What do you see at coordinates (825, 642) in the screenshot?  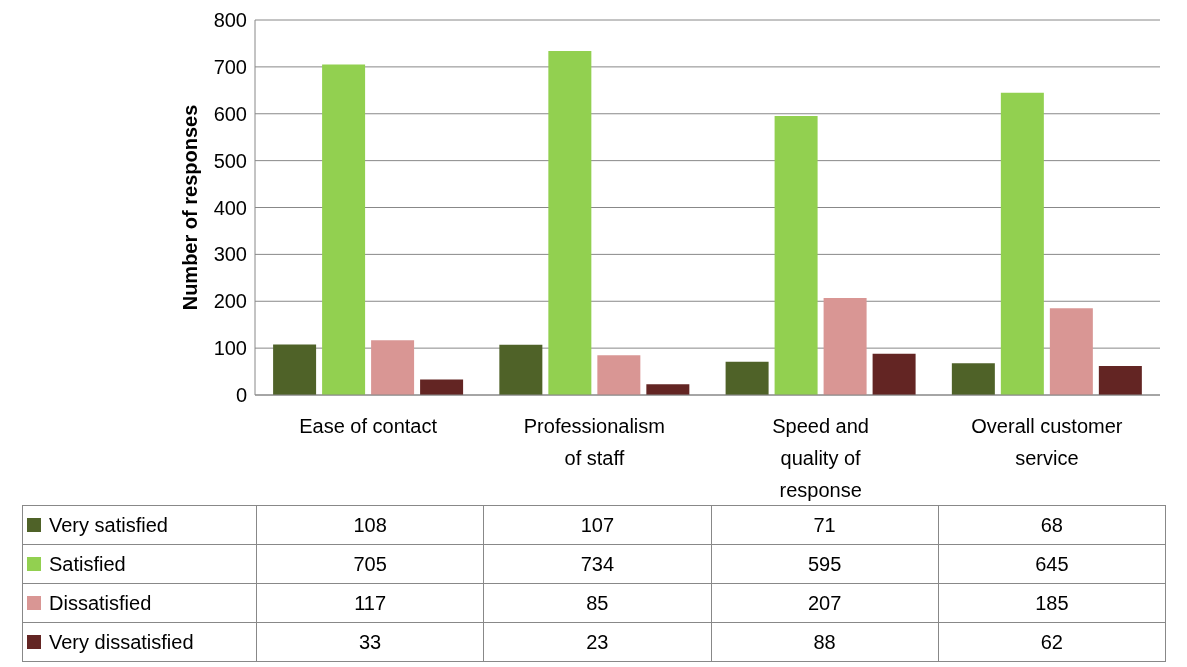 I see `data-label: 88` at bounding box center [825, 642].